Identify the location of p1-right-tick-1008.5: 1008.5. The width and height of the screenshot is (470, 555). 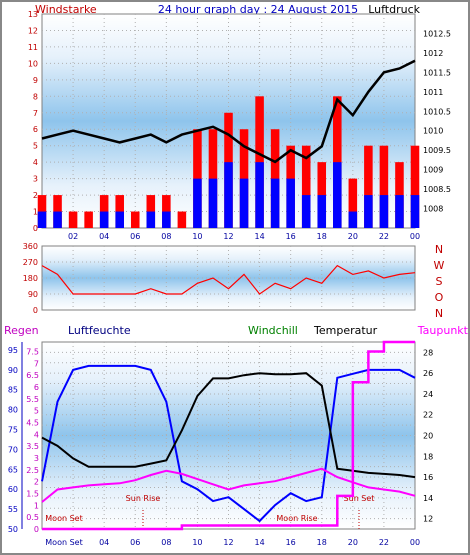
(437, 189).